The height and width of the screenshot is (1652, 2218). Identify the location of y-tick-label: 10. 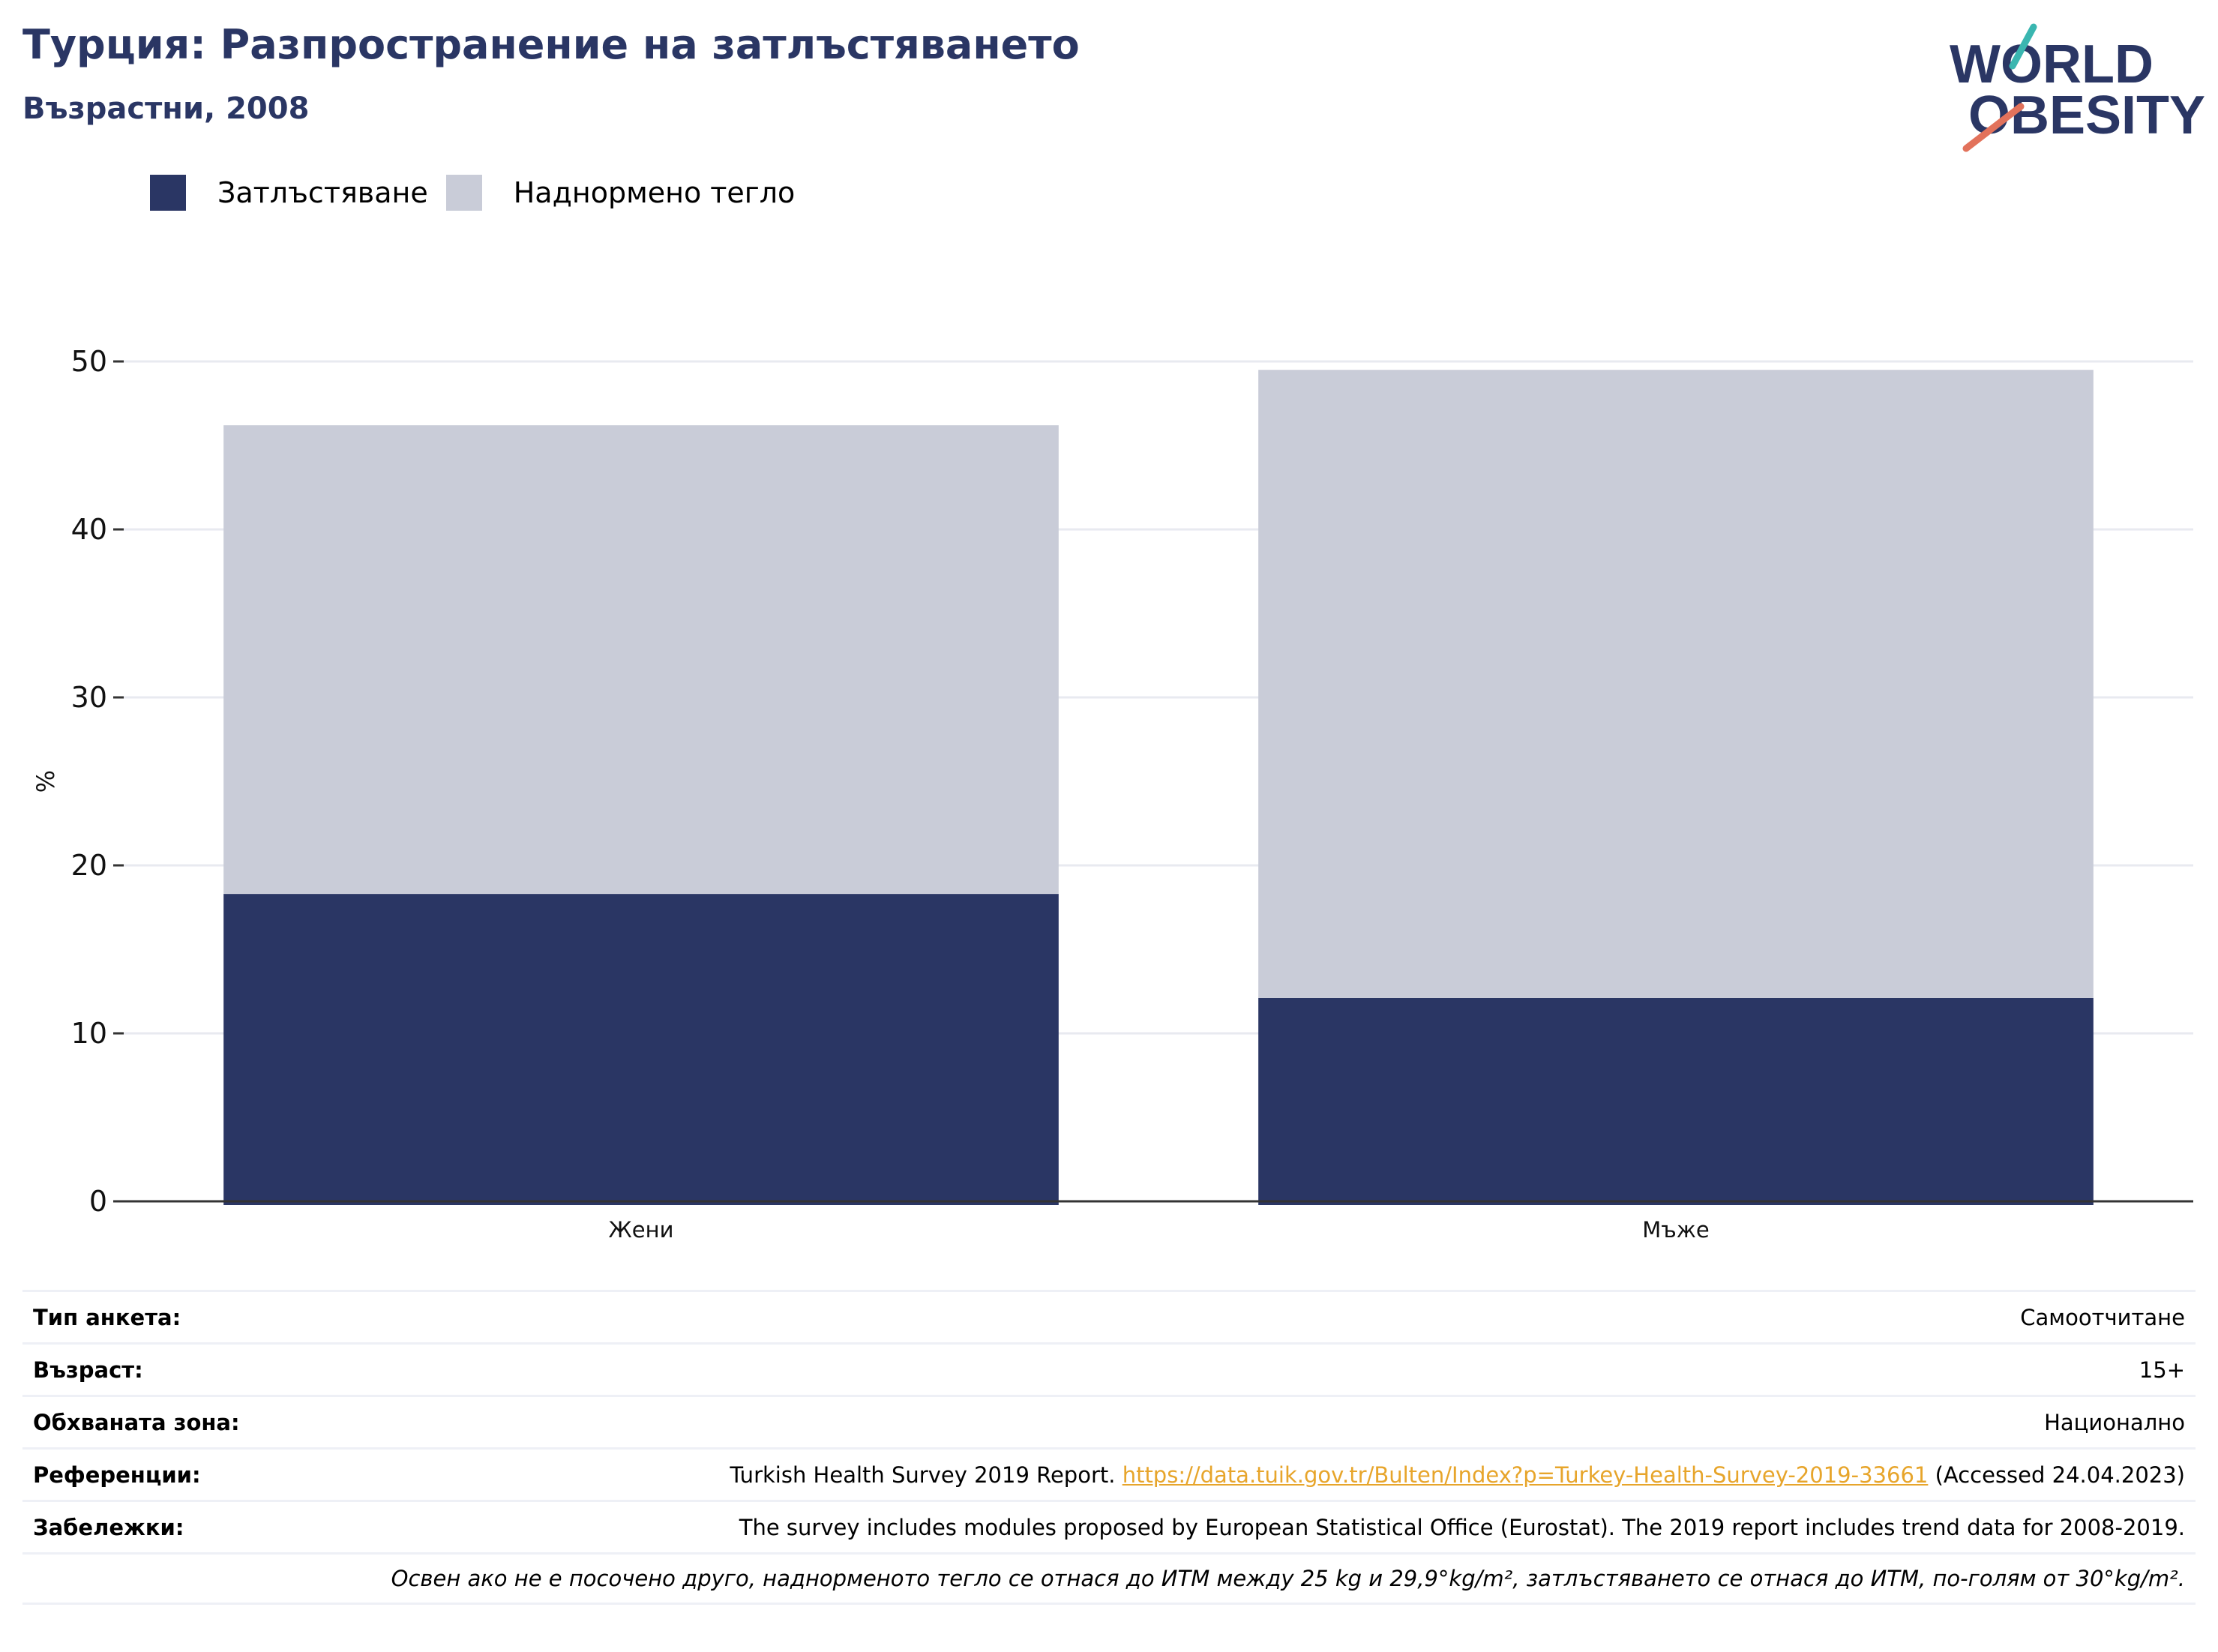
(89, 1034).